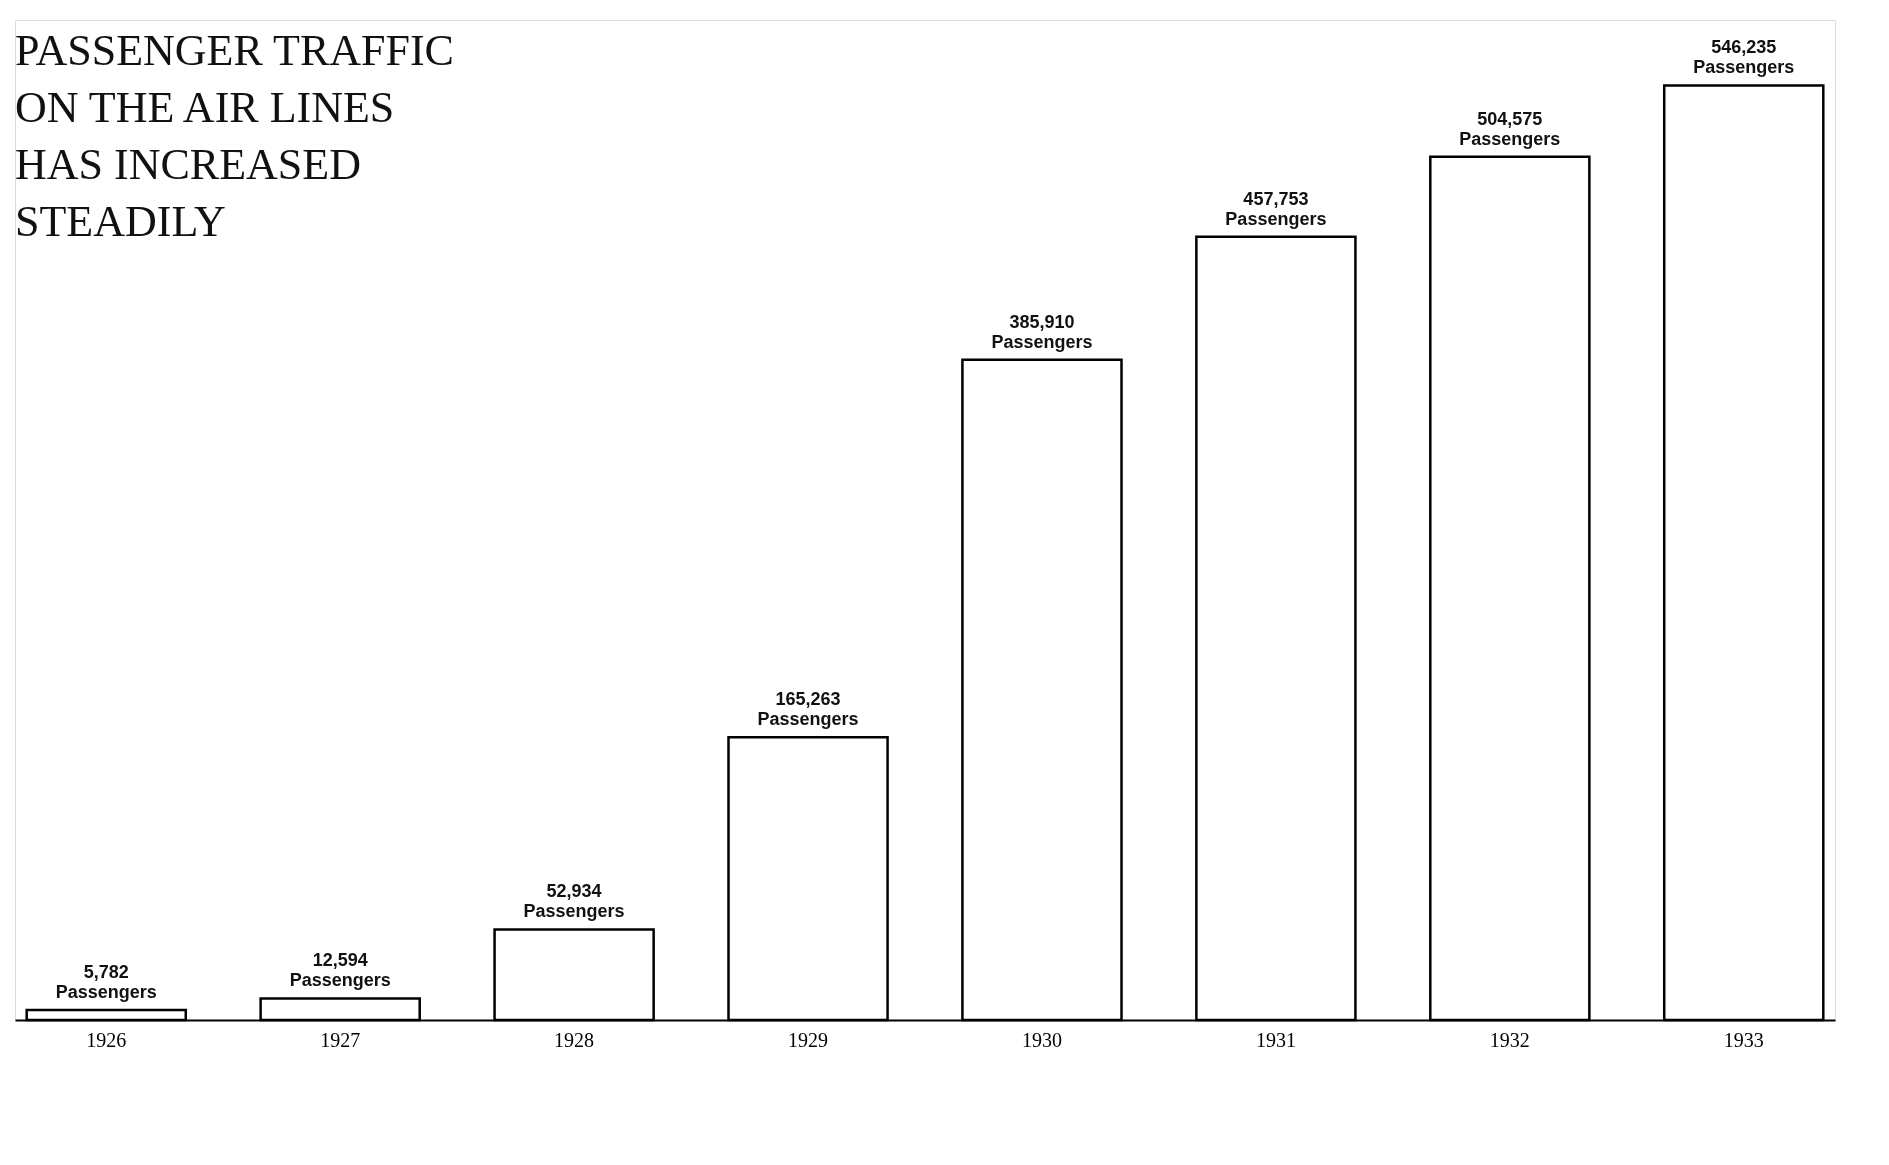 The height and width of the screenshot is (1165, 1889). I want to click on data-label: 457,753 Passengers, so click(1276, 208).